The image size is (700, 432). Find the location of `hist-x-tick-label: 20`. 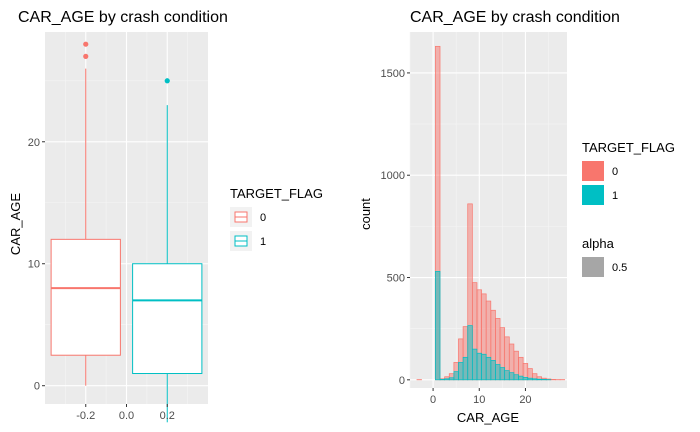

hist-x-tick-label: 20 is located at coordinates (525, 400).